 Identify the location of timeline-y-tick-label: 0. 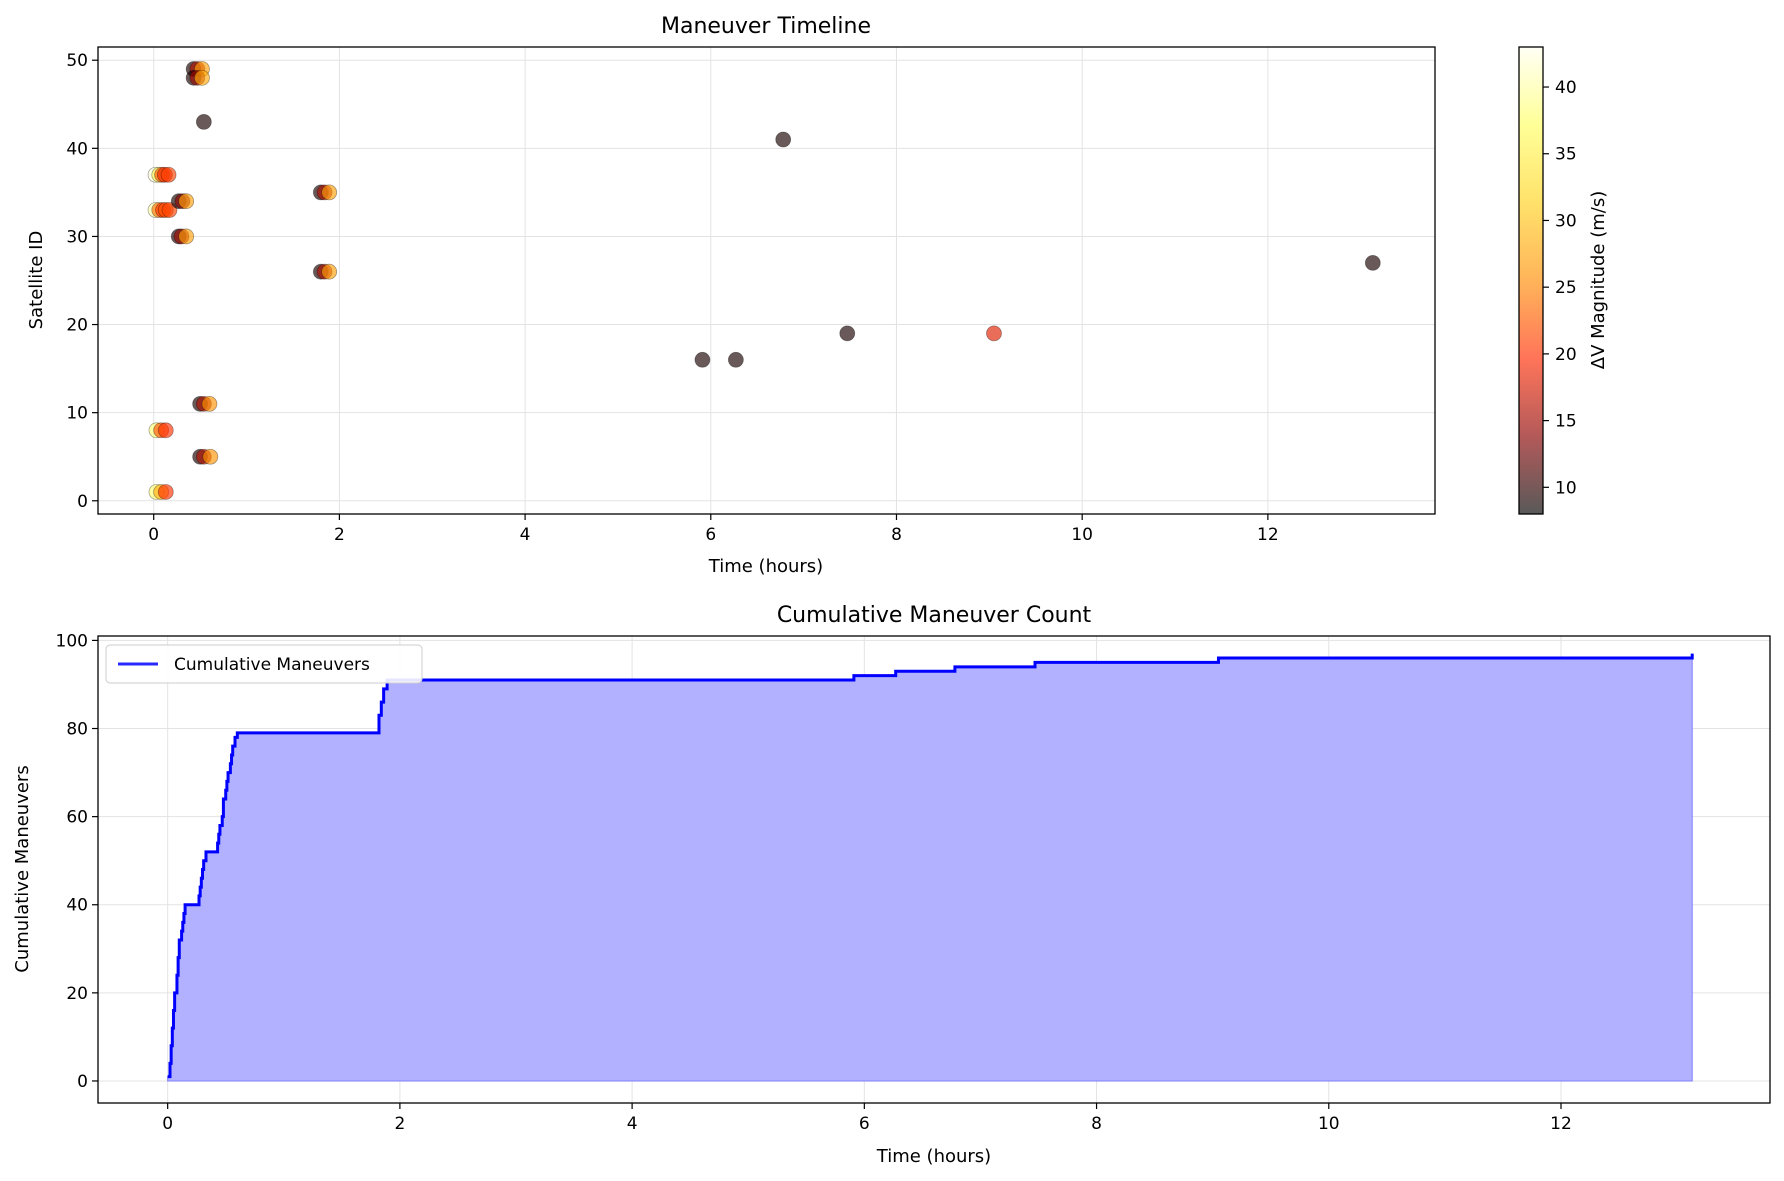
(82, 502).